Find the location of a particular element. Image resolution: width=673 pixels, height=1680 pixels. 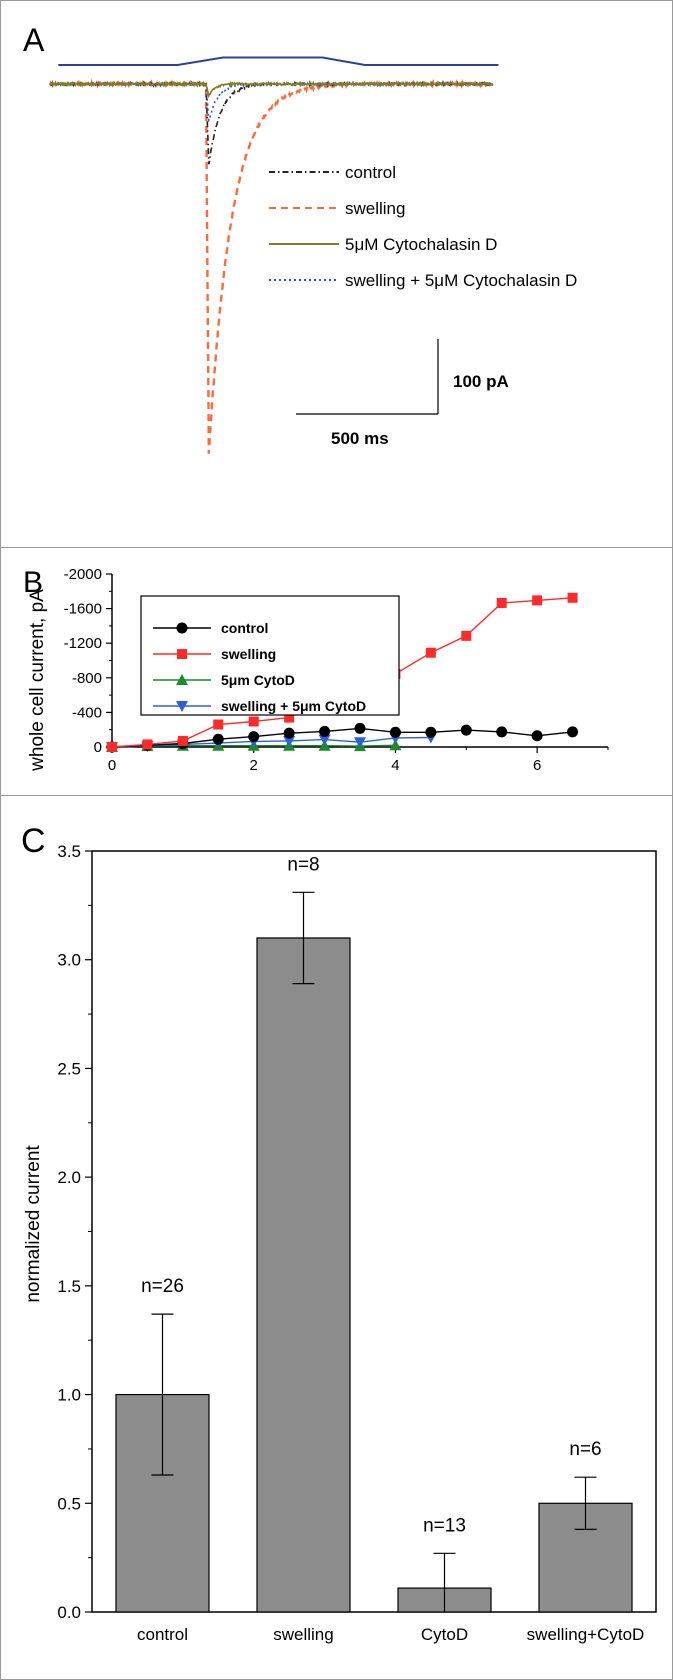

y-tick-label: -800 is located at coordinates (87, 678).